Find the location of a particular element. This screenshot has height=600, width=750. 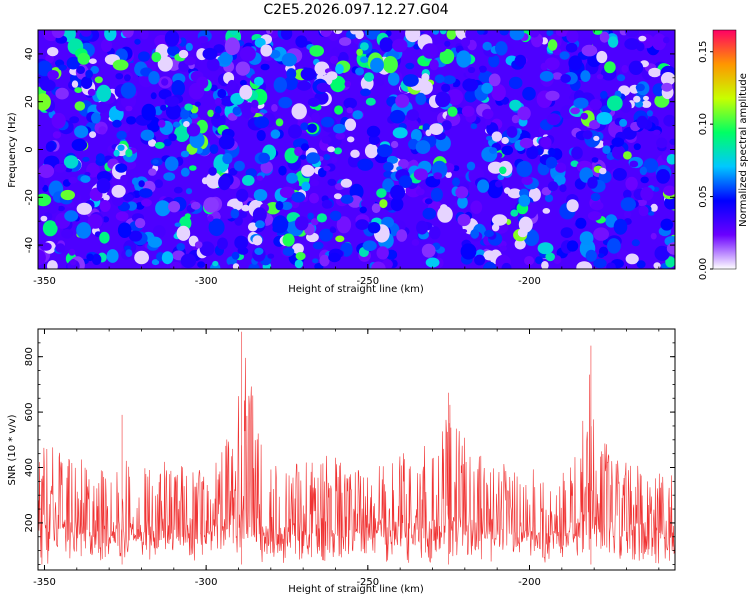

y-tick-label: 800 is located at coordinates (29, 356).